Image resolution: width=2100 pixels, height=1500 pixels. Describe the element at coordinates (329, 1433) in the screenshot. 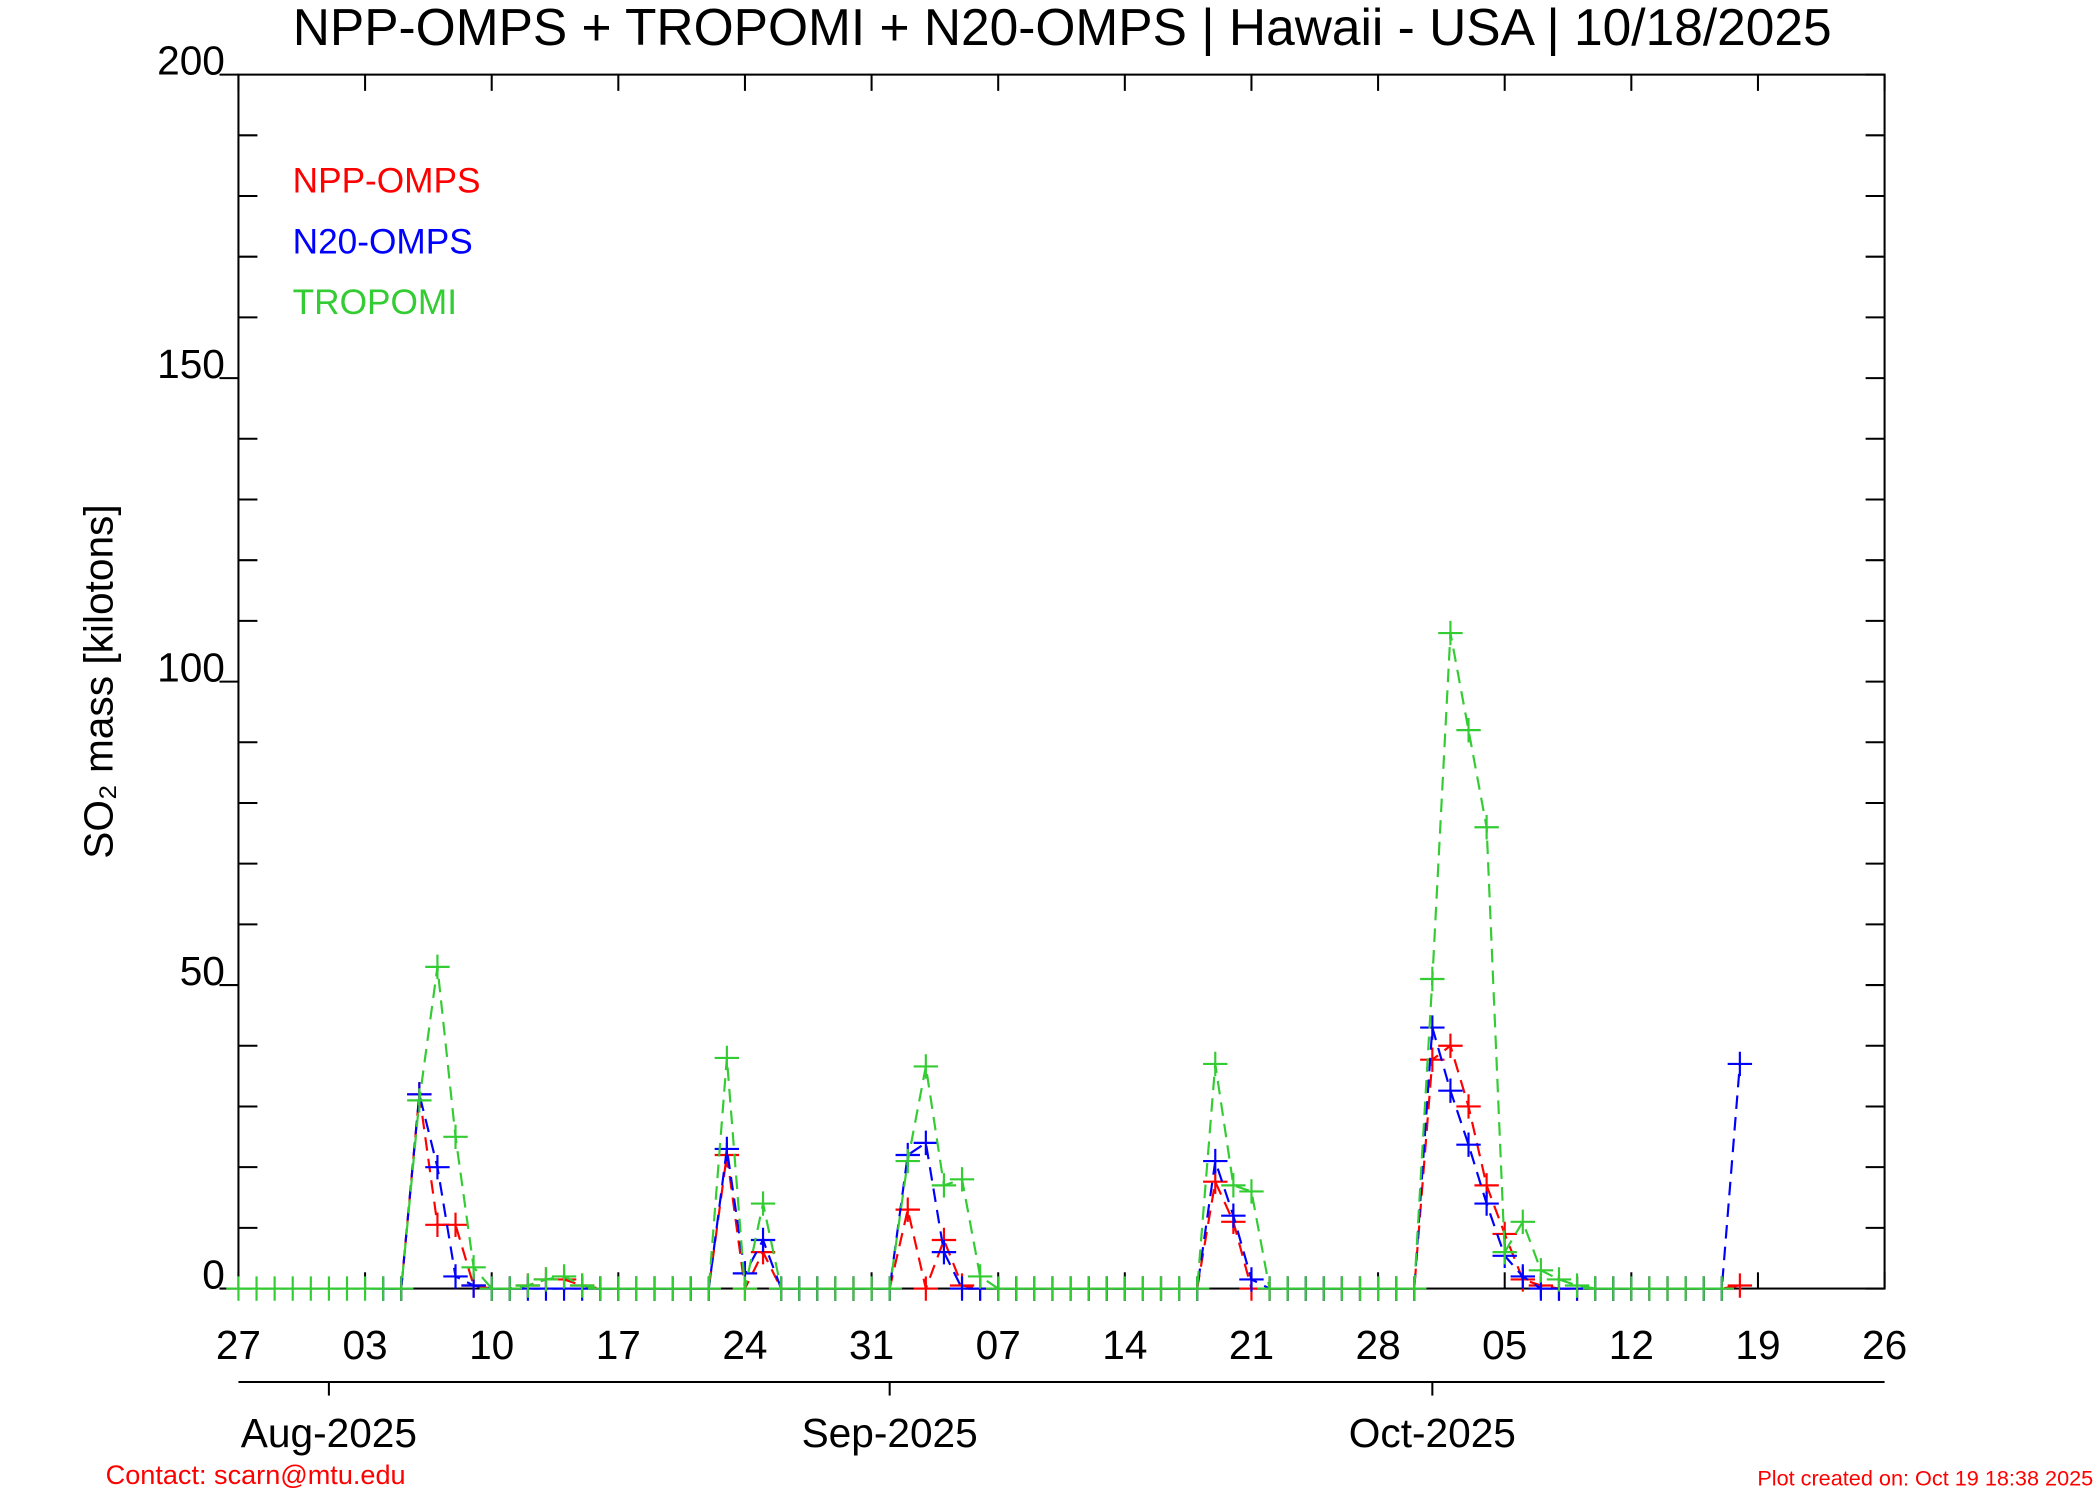

I see `month-label: Aug-2025` at that location.